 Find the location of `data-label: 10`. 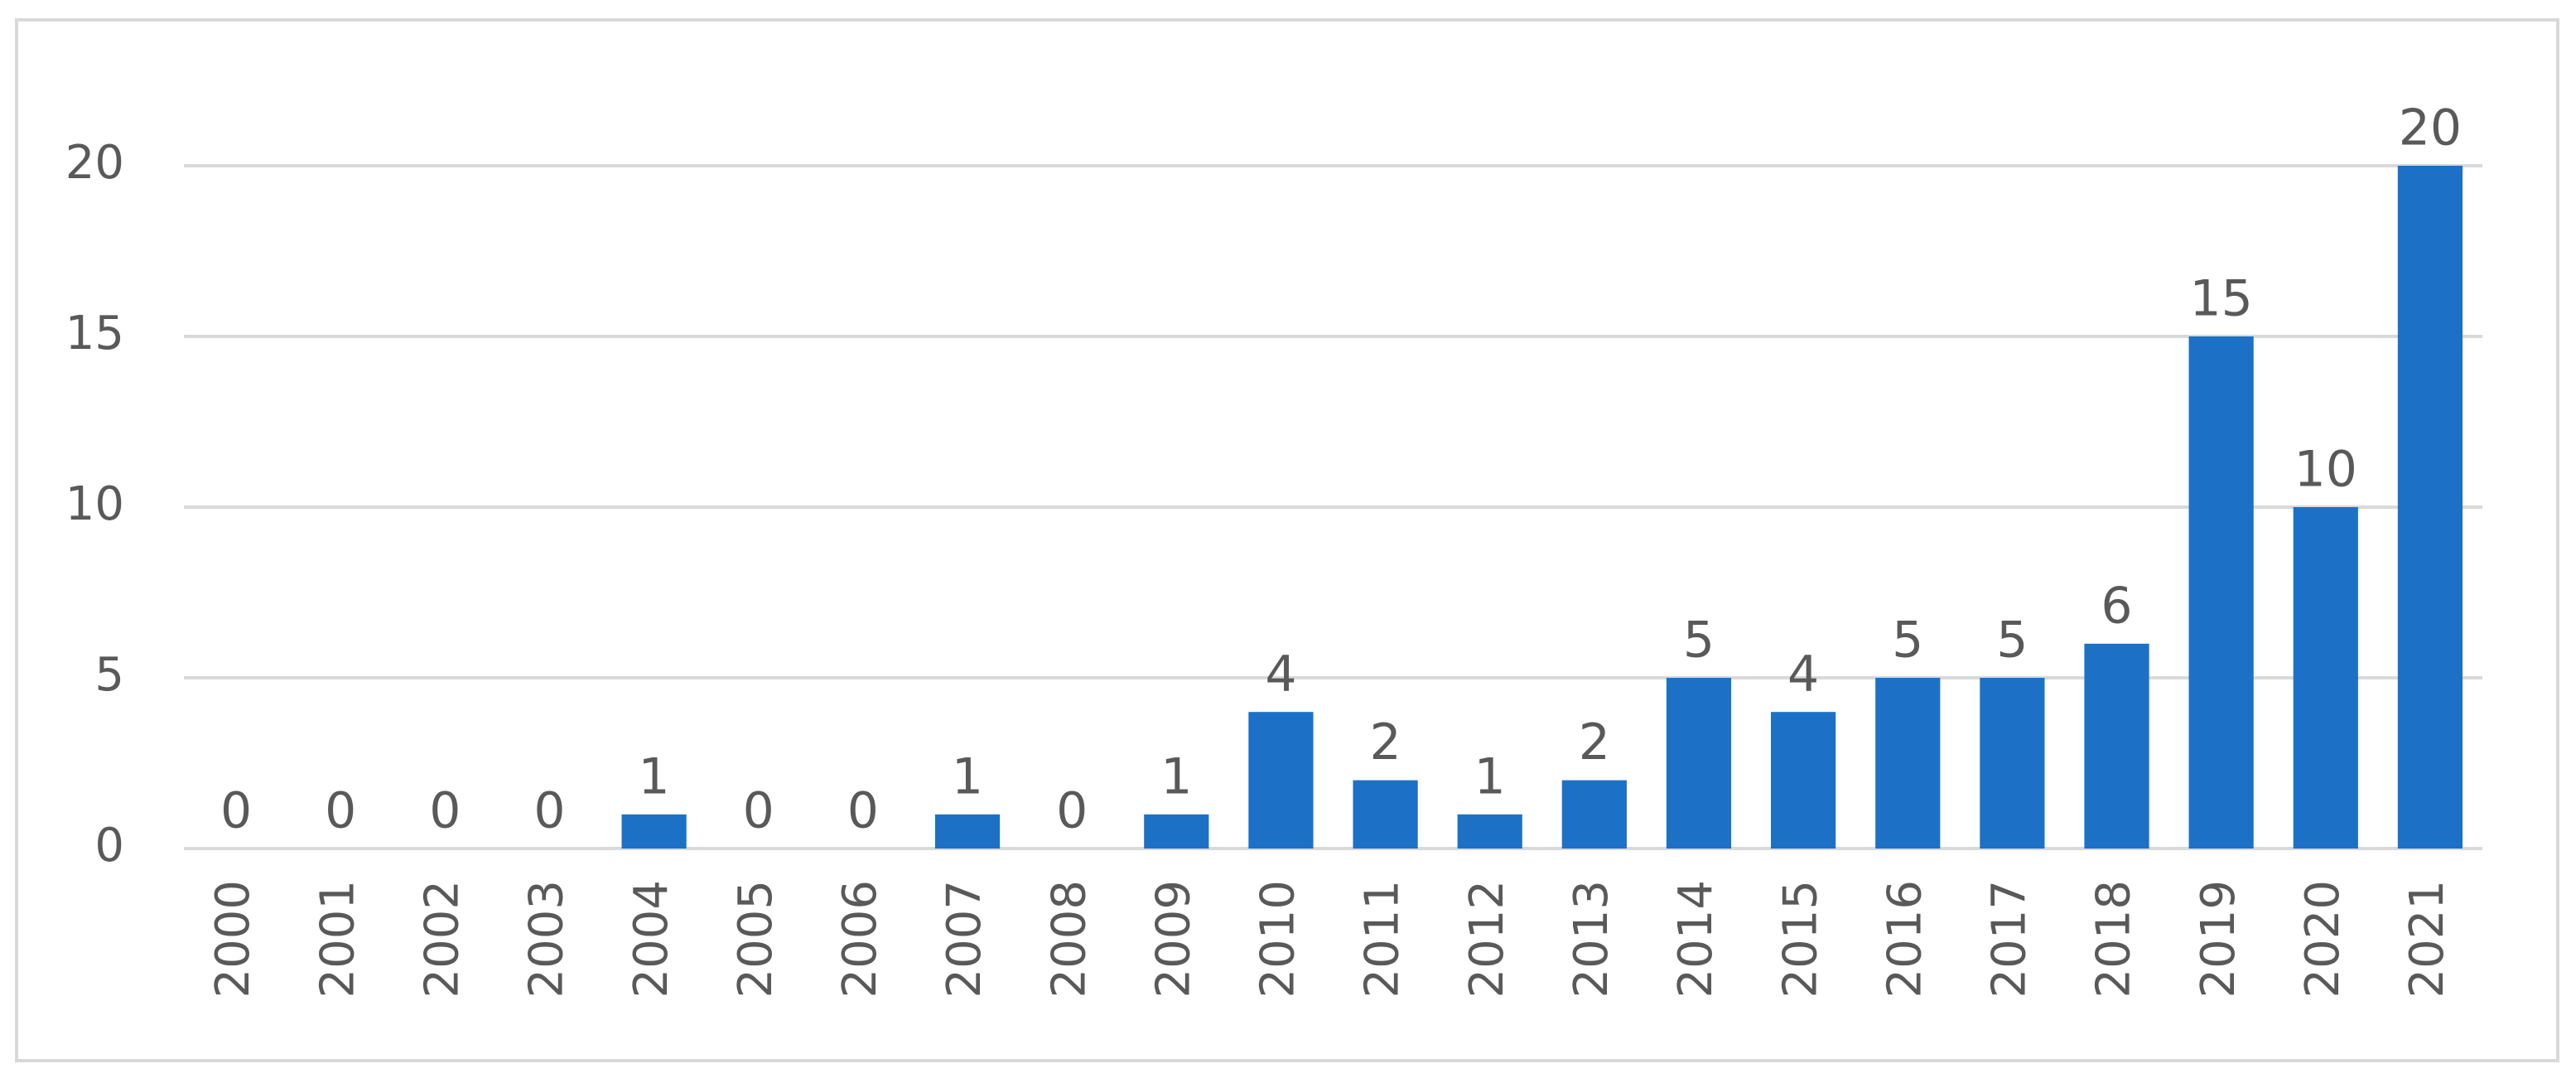

data-label: 10 is located at coordinates (2325, 470).